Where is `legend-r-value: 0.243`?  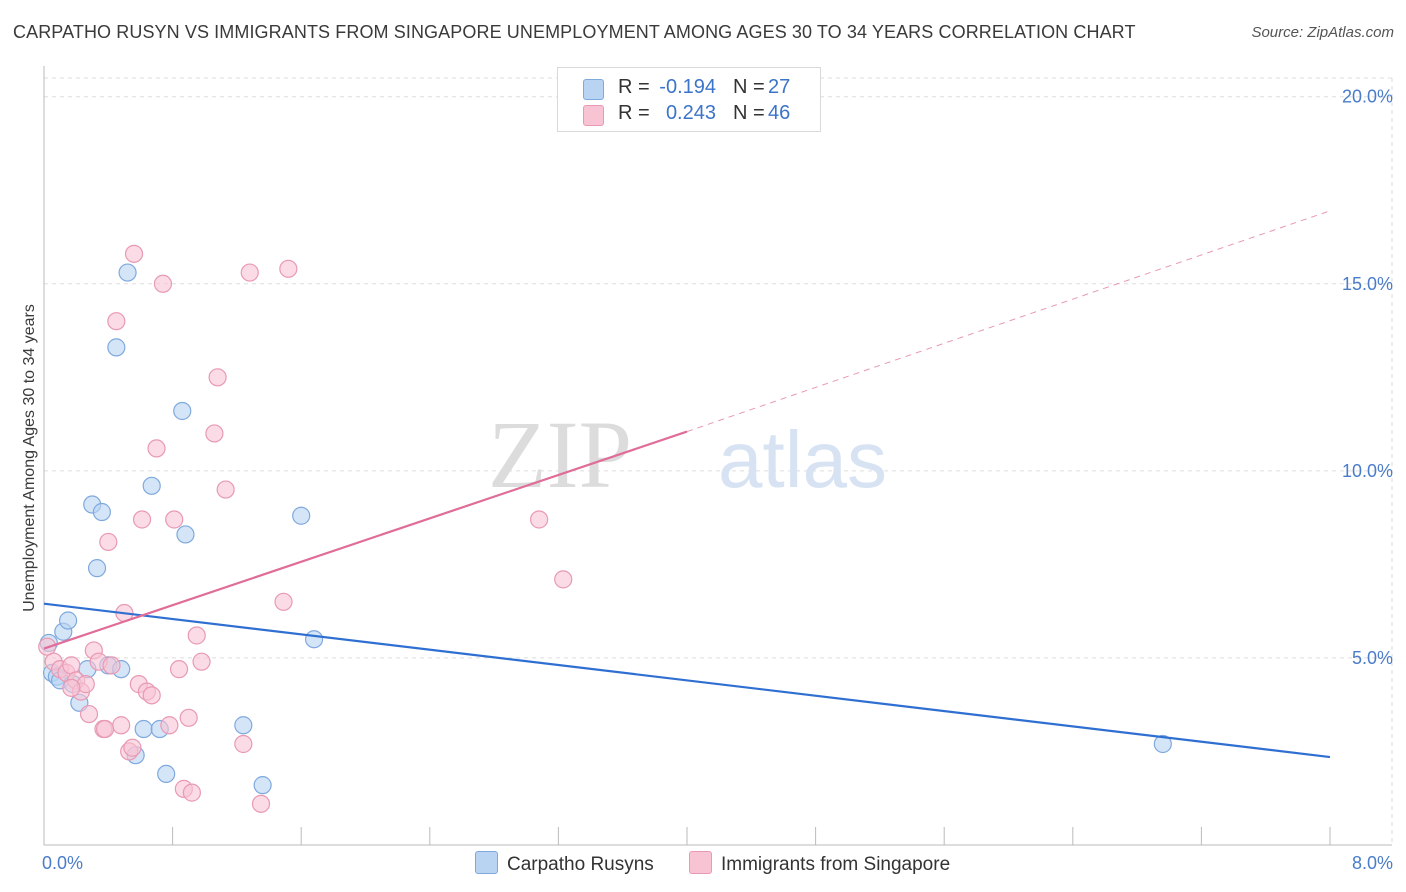
legend-r-value: 0.243 is located at coordinates (690, 113).